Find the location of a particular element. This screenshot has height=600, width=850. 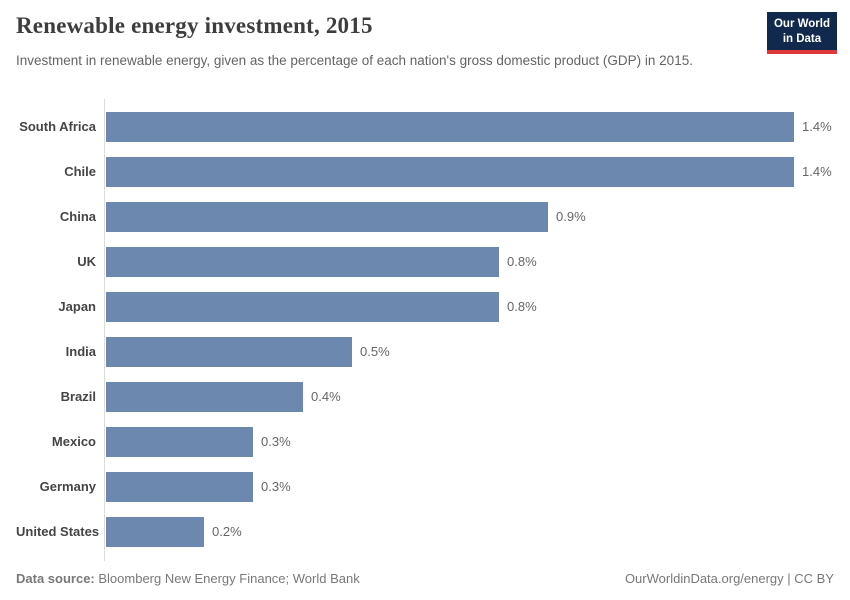

page-title: Renewable energy investment, 2015 is located at coordinates (194, 25).